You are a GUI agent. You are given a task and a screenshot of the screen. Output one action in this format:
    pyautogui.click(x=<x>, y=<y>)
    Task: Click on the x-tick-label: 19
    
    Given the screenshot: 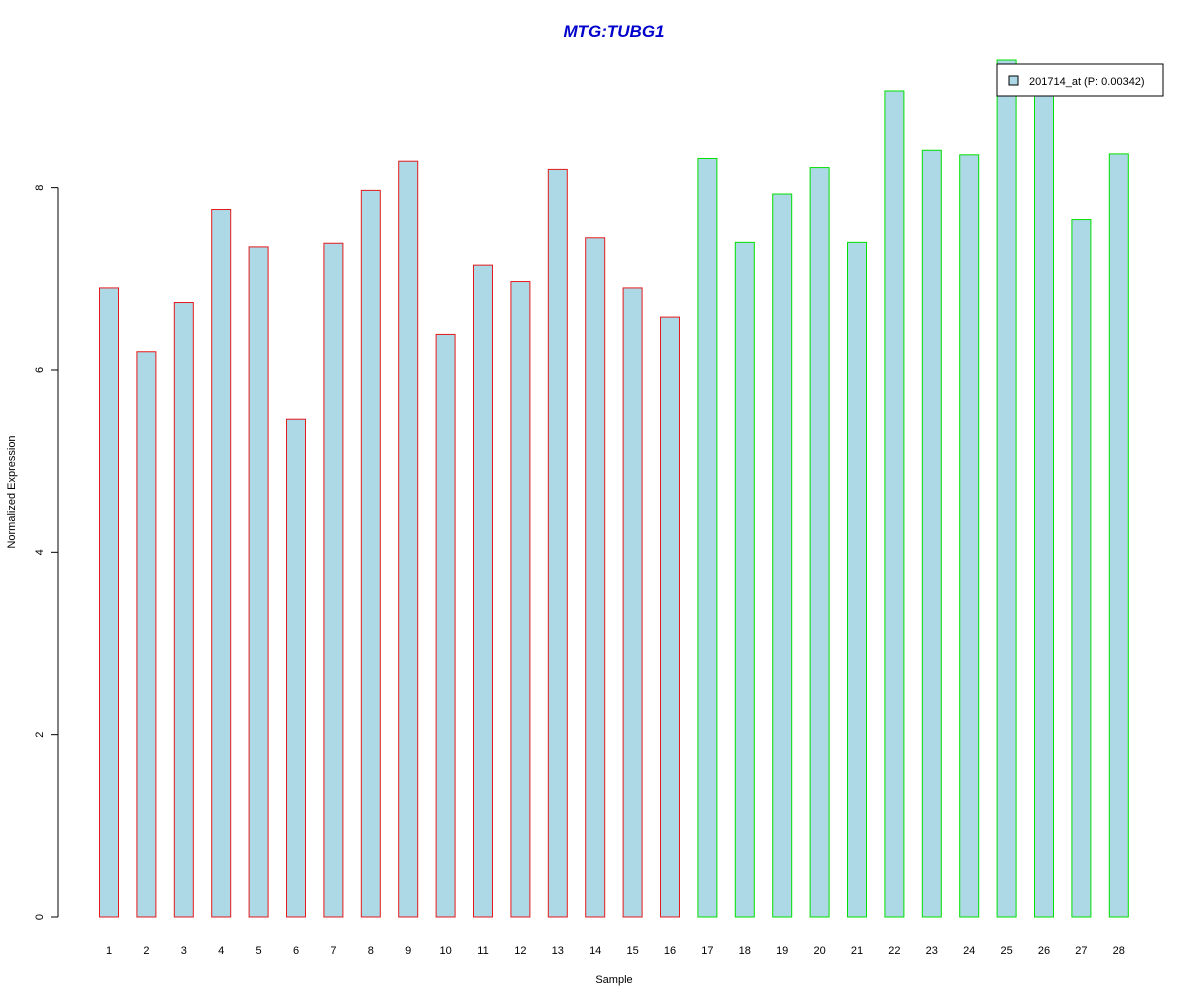 What is the action you would take?
    pyautogui.click(x=782, y=951)
    